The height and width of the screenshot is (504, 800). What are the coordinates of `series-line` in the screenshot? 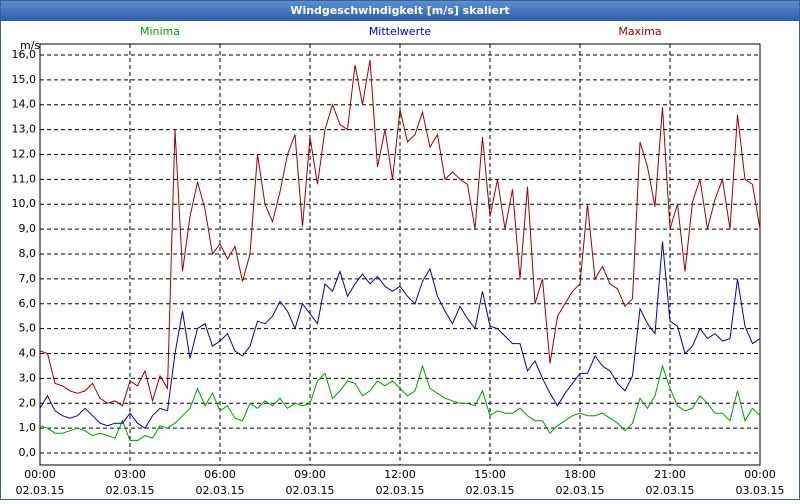 It's located at (400, 403).